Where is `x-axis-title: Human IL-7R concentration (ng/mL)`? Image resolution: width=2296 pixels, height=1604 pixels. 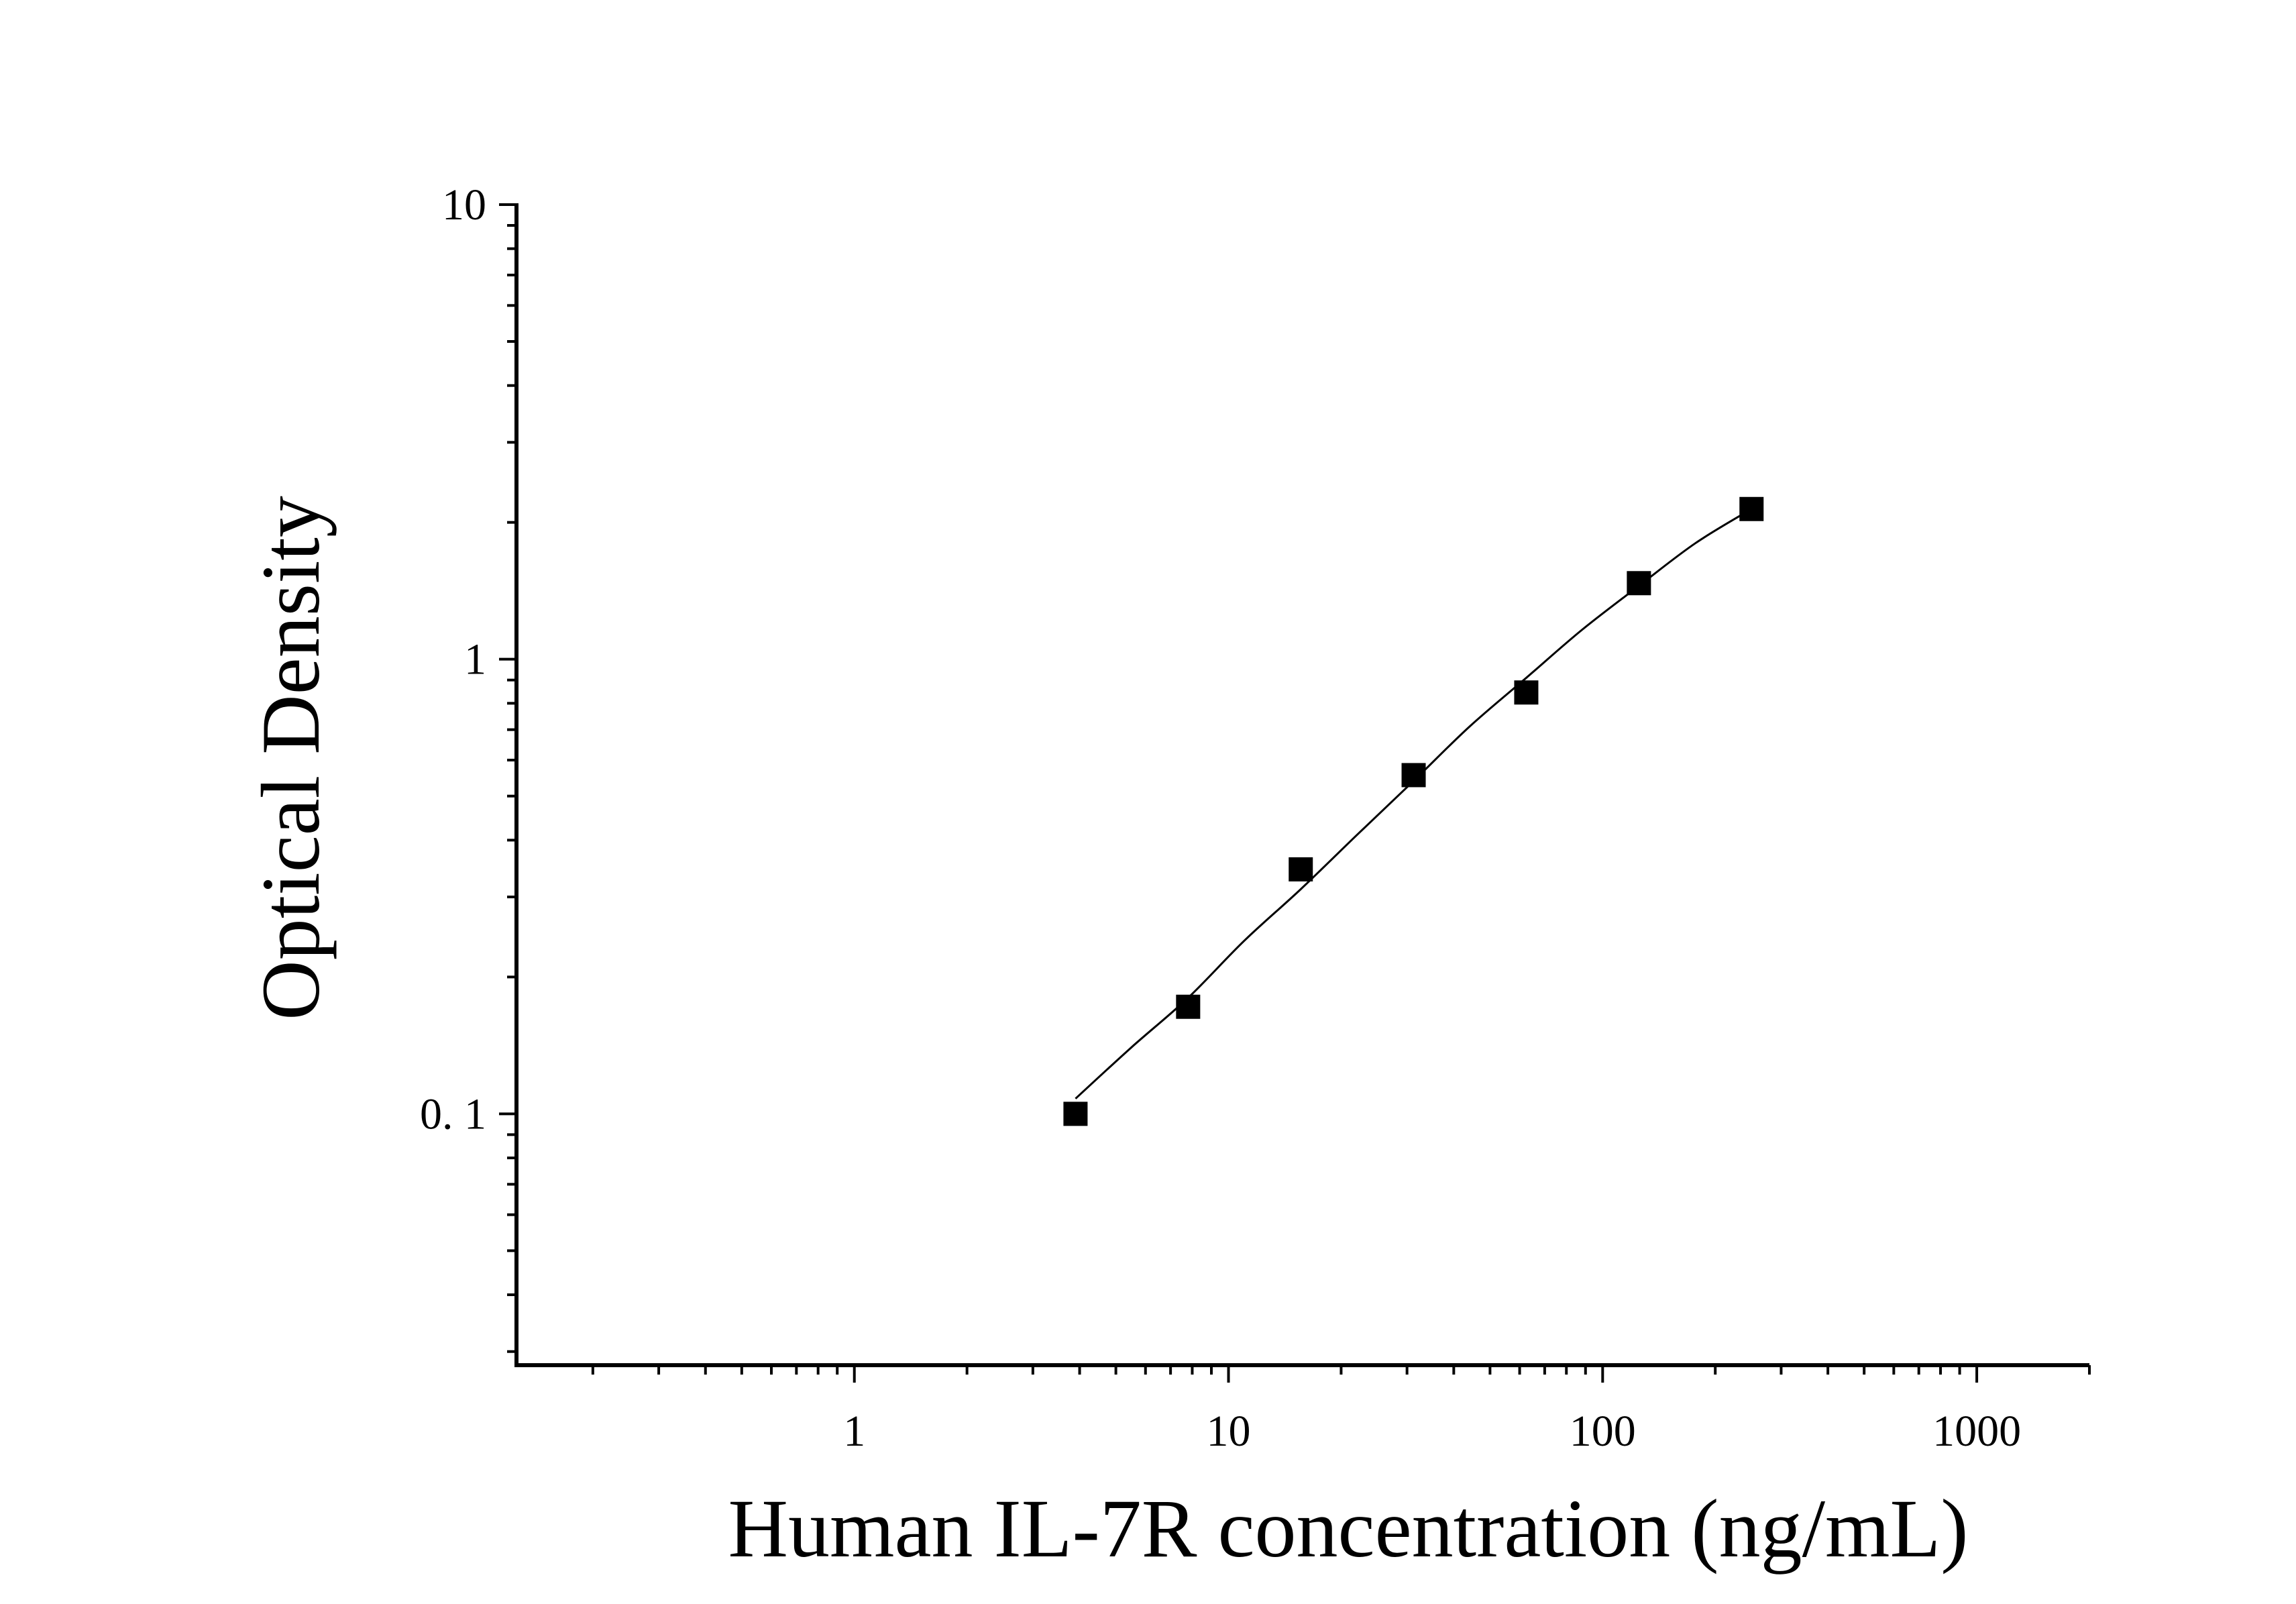 x-axis-title: Human IL-7R concentration (ng/mL) is located at coordinates (1348, 1528).